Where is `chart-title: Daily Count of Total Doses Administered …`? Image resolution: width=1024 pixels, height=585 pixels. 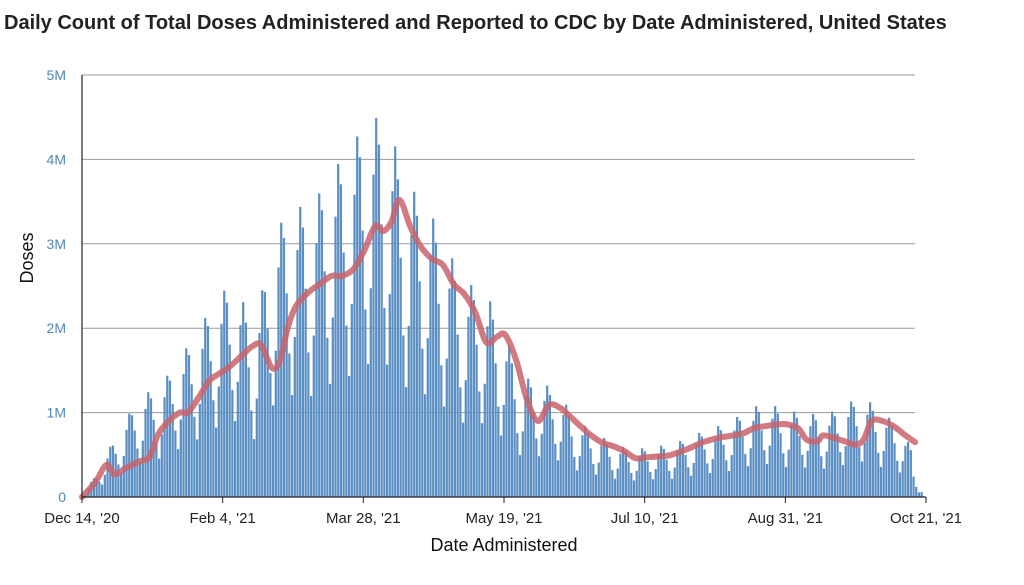
chart-title: Daily Count of Total Doses Administered … is located at coordinates (475, 23).